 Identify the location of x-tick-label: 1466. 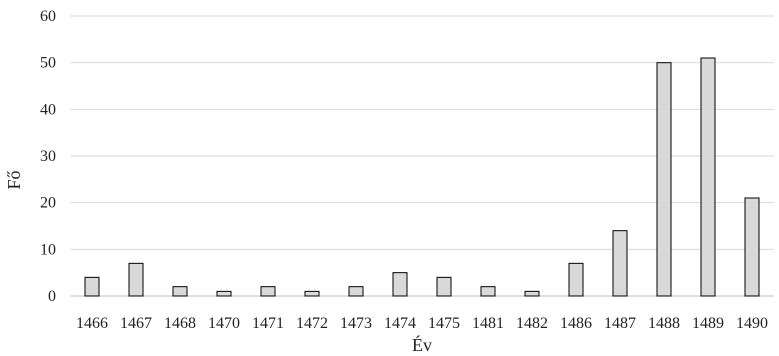
(92, 323).